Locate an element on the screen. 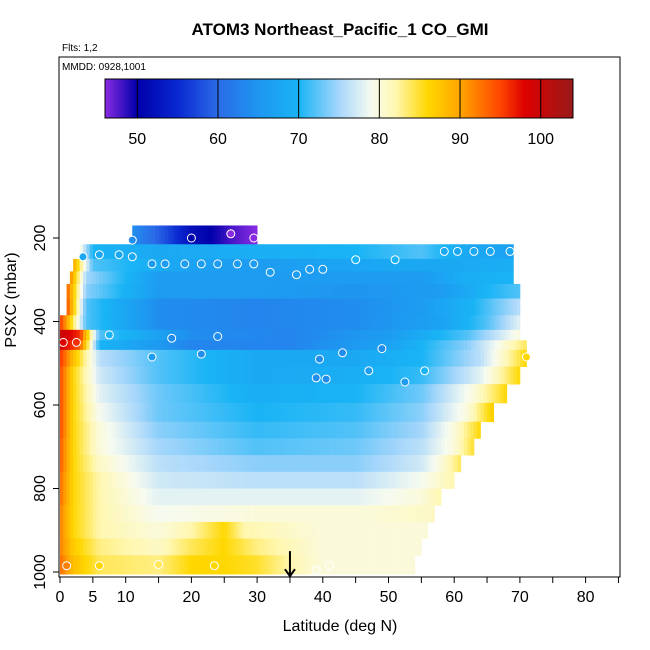 The height and width of the screenshot is (650, 650). colorbar-tick-label: 80 is located at coordinates (379, 139).